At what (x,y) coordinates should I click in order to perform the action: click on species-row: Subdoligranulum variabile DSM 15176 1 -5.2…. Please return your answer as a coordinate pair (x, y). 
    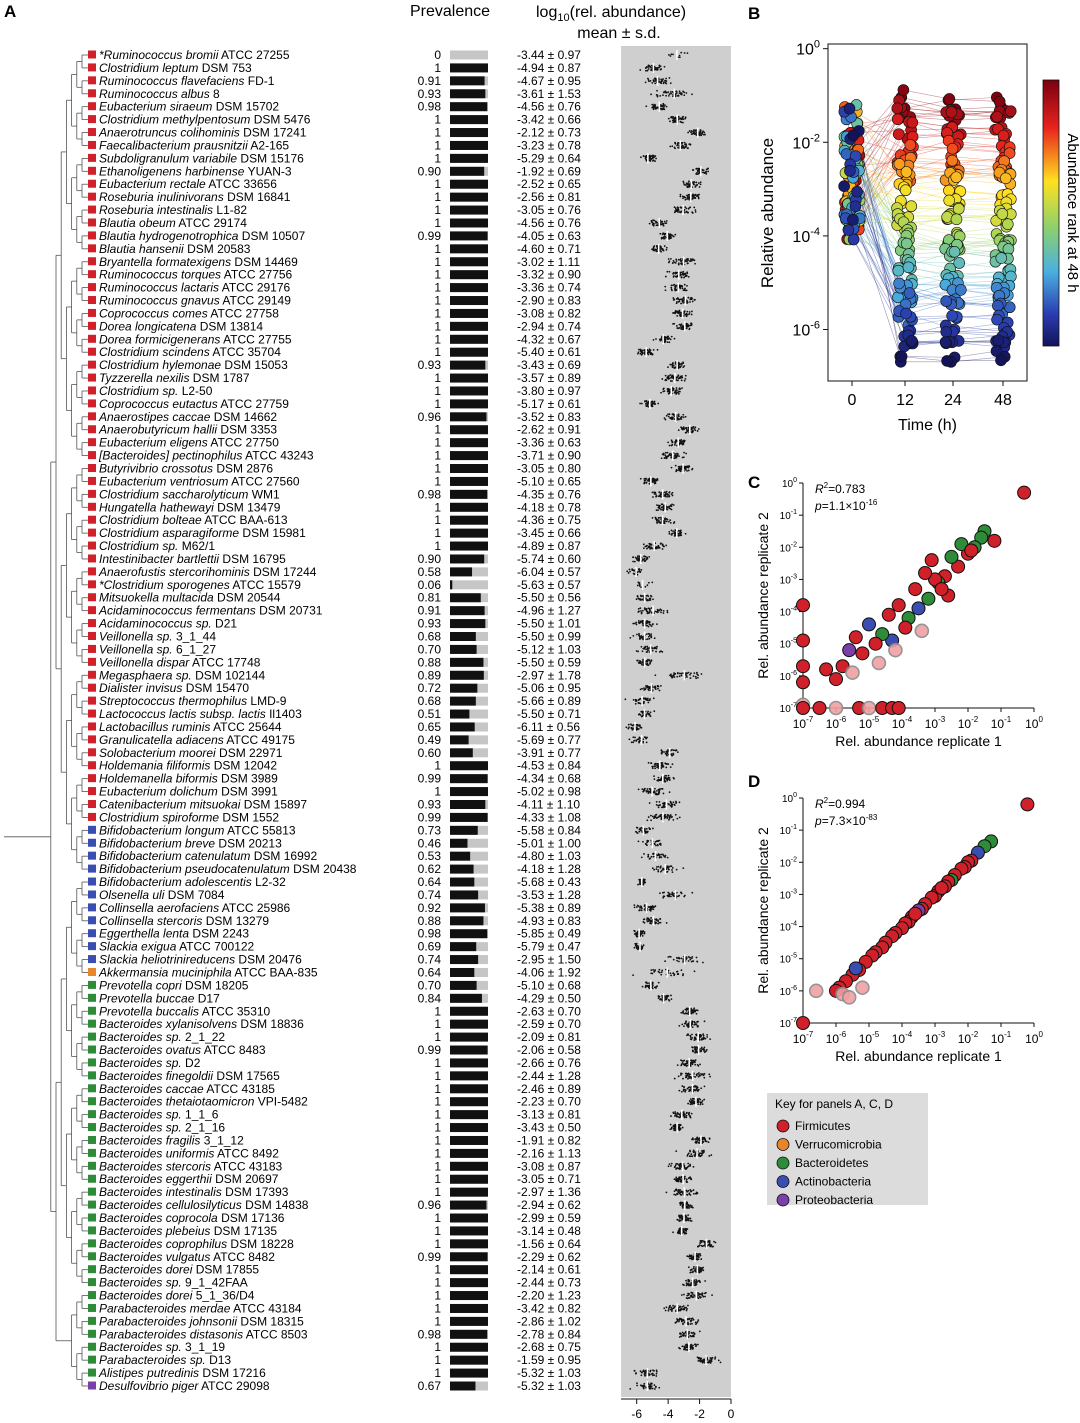
    Looking at the image, I should click on (372, 158).